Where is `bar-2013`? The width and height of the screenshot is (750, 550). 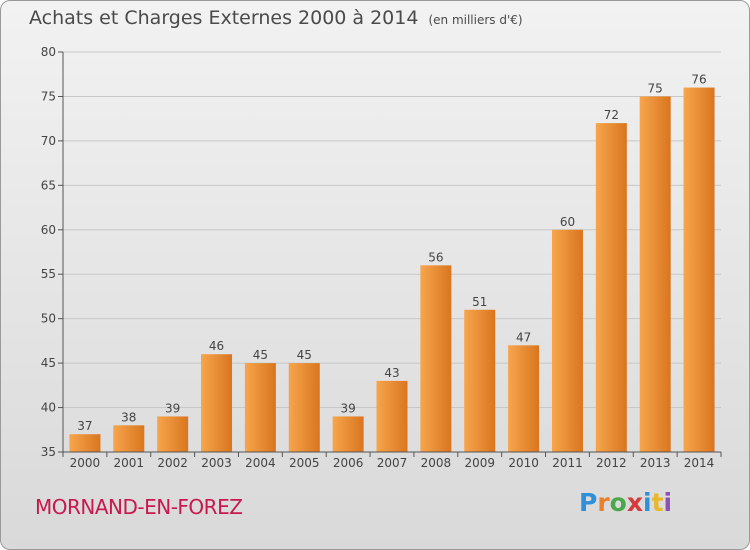 bar-2013 is located at coordinates (655, 274).